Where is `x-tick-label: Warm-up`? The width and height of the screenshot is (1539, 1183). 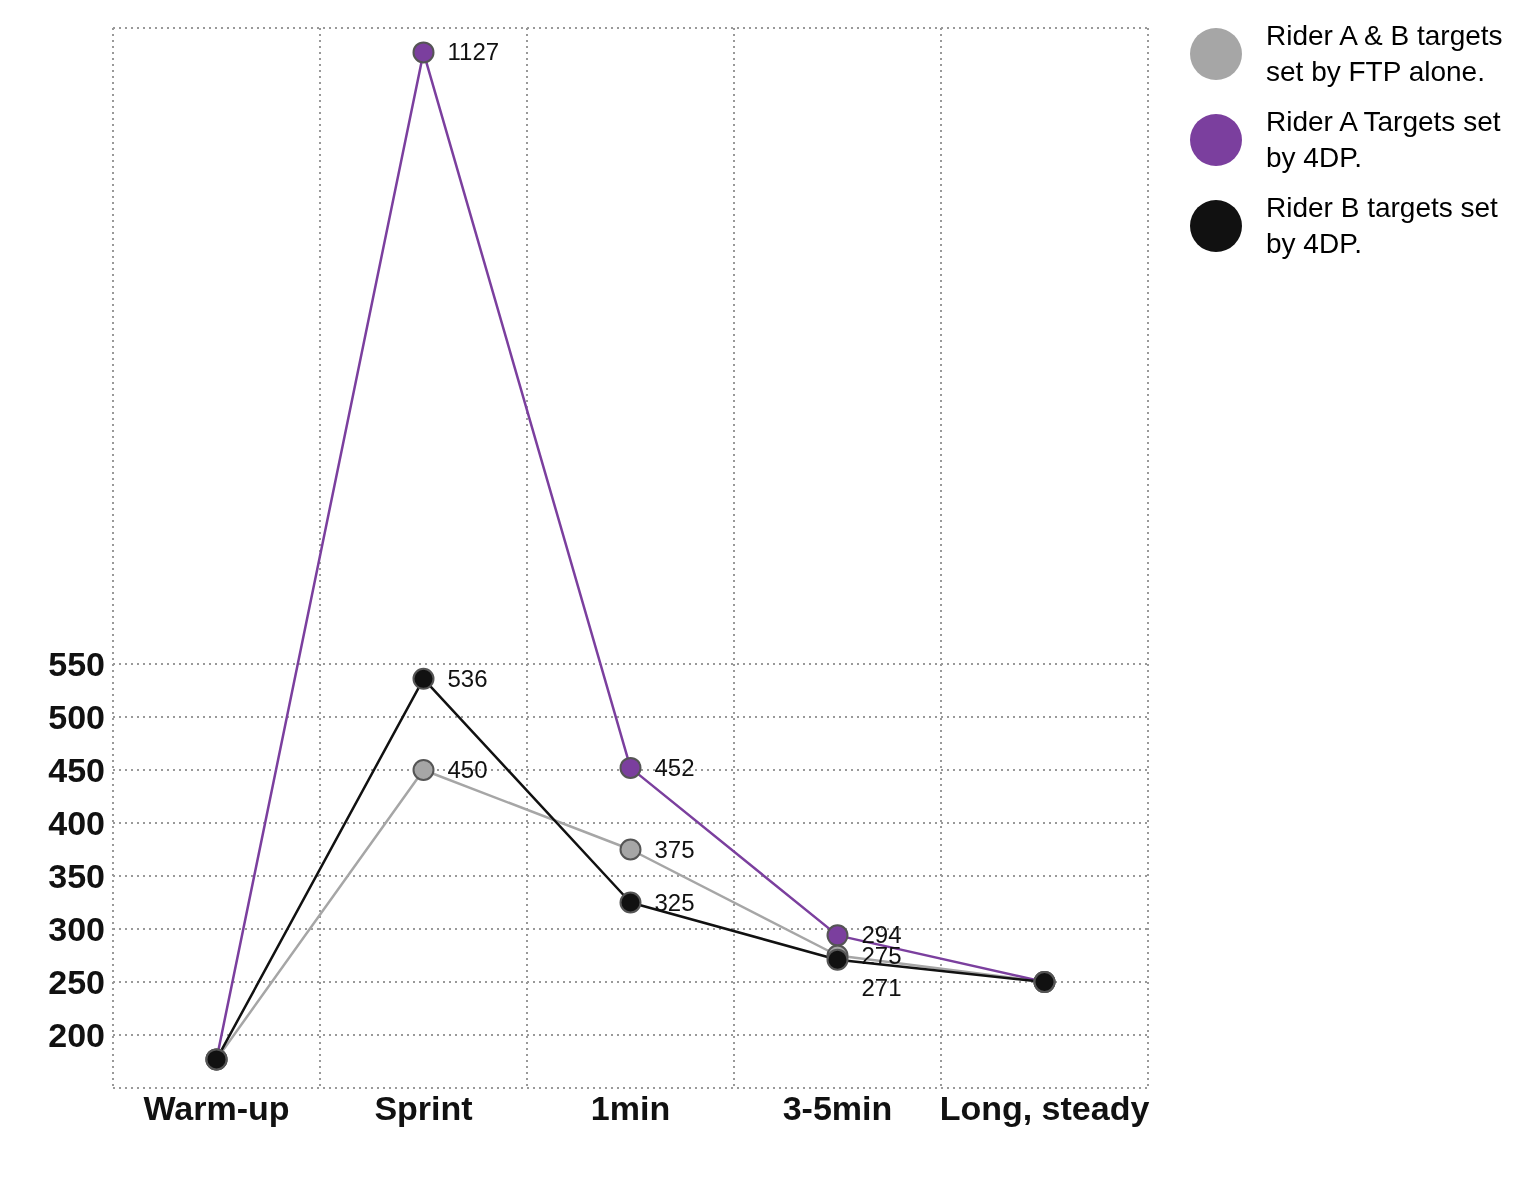 x-tick-label: Warm-up is located at coordinates (216, 1108).